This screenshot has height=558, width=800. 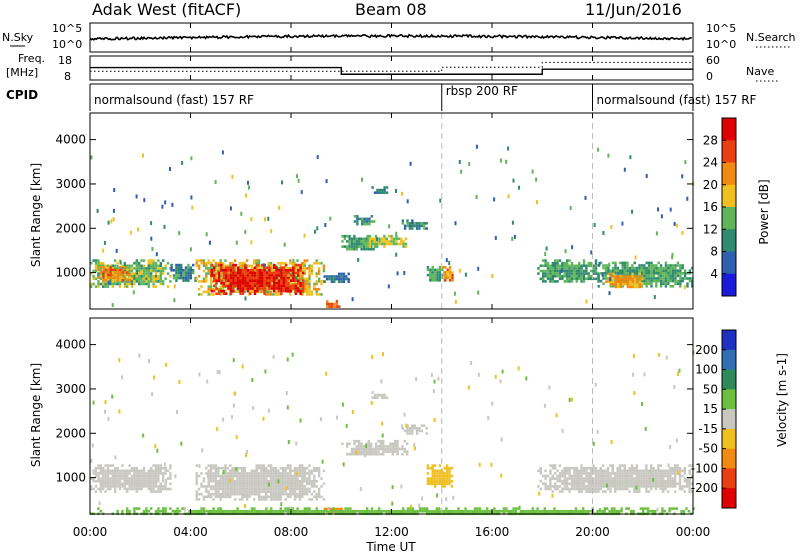 What do you see at coordinates (706, 370) in the screenshot?
I see `velocity-colorbar-tick-label: 100` at bounding box center [706, 370].